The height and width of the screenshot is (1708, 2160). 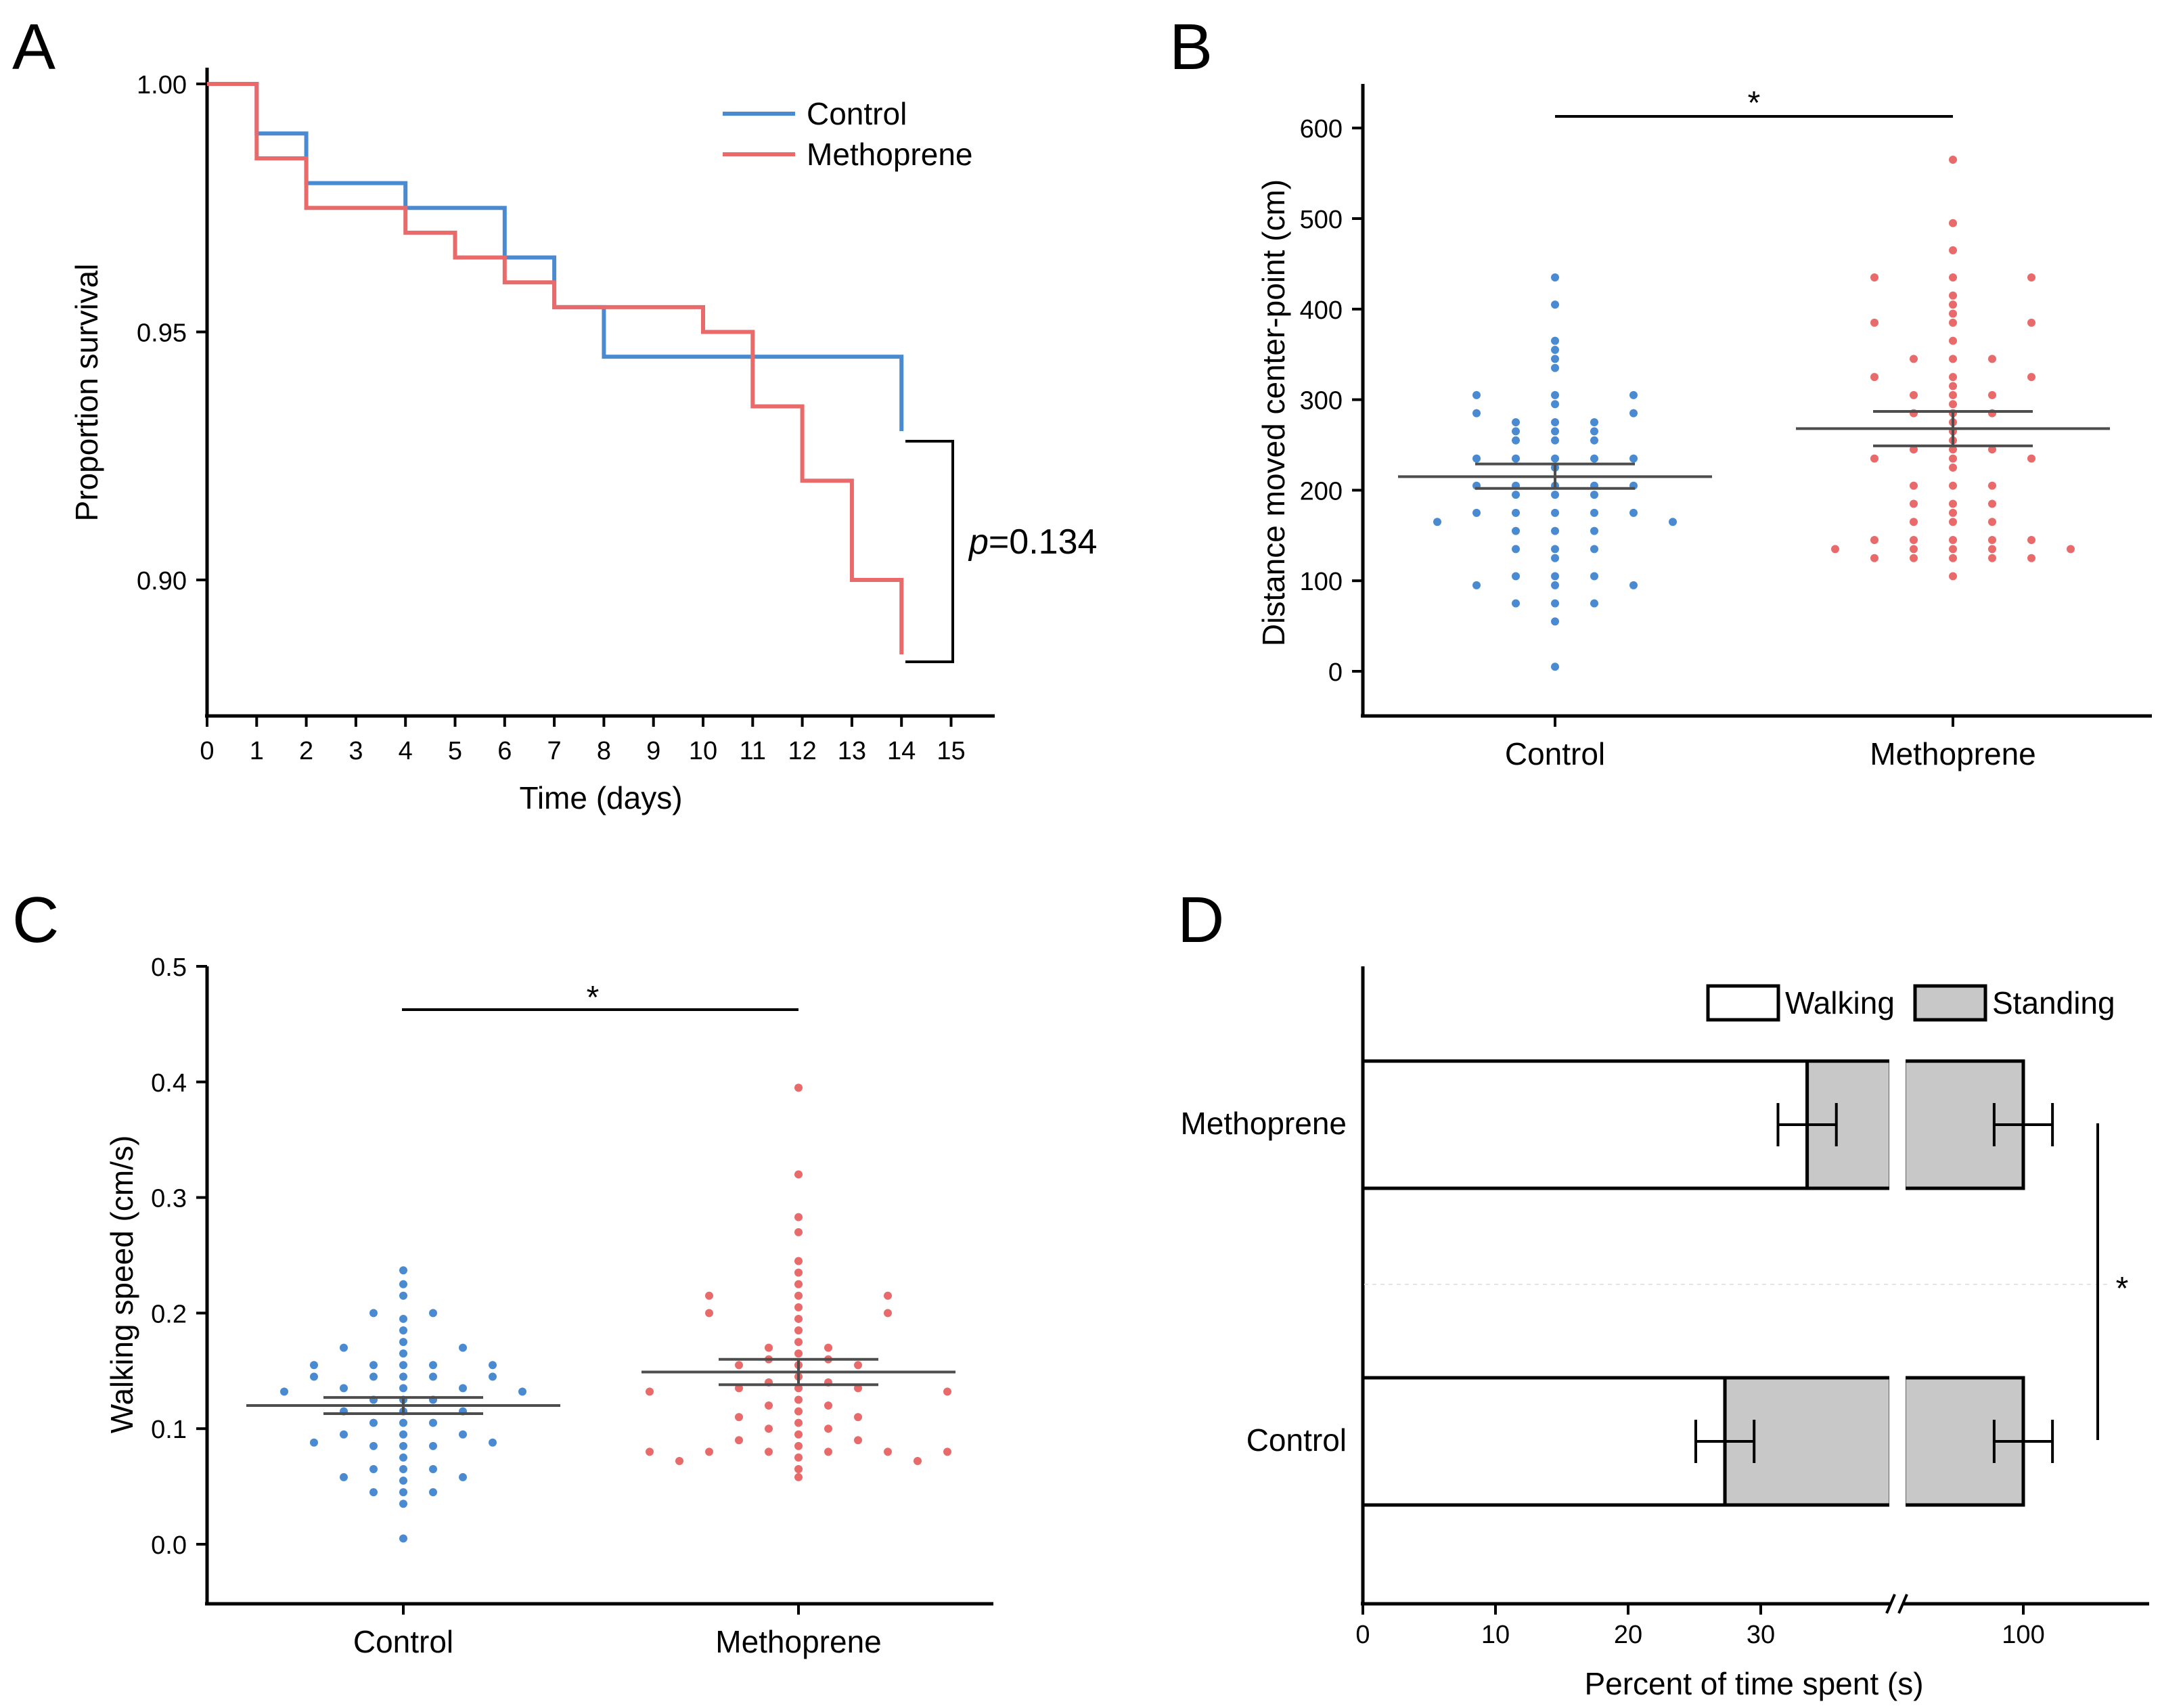 What do you see at coordinates (179, 1256) in the screenshot?
I see `y-ticks: 0.0 0.1 0.2 0.3 0.4 0.5` at bounding box center [179, 1256].